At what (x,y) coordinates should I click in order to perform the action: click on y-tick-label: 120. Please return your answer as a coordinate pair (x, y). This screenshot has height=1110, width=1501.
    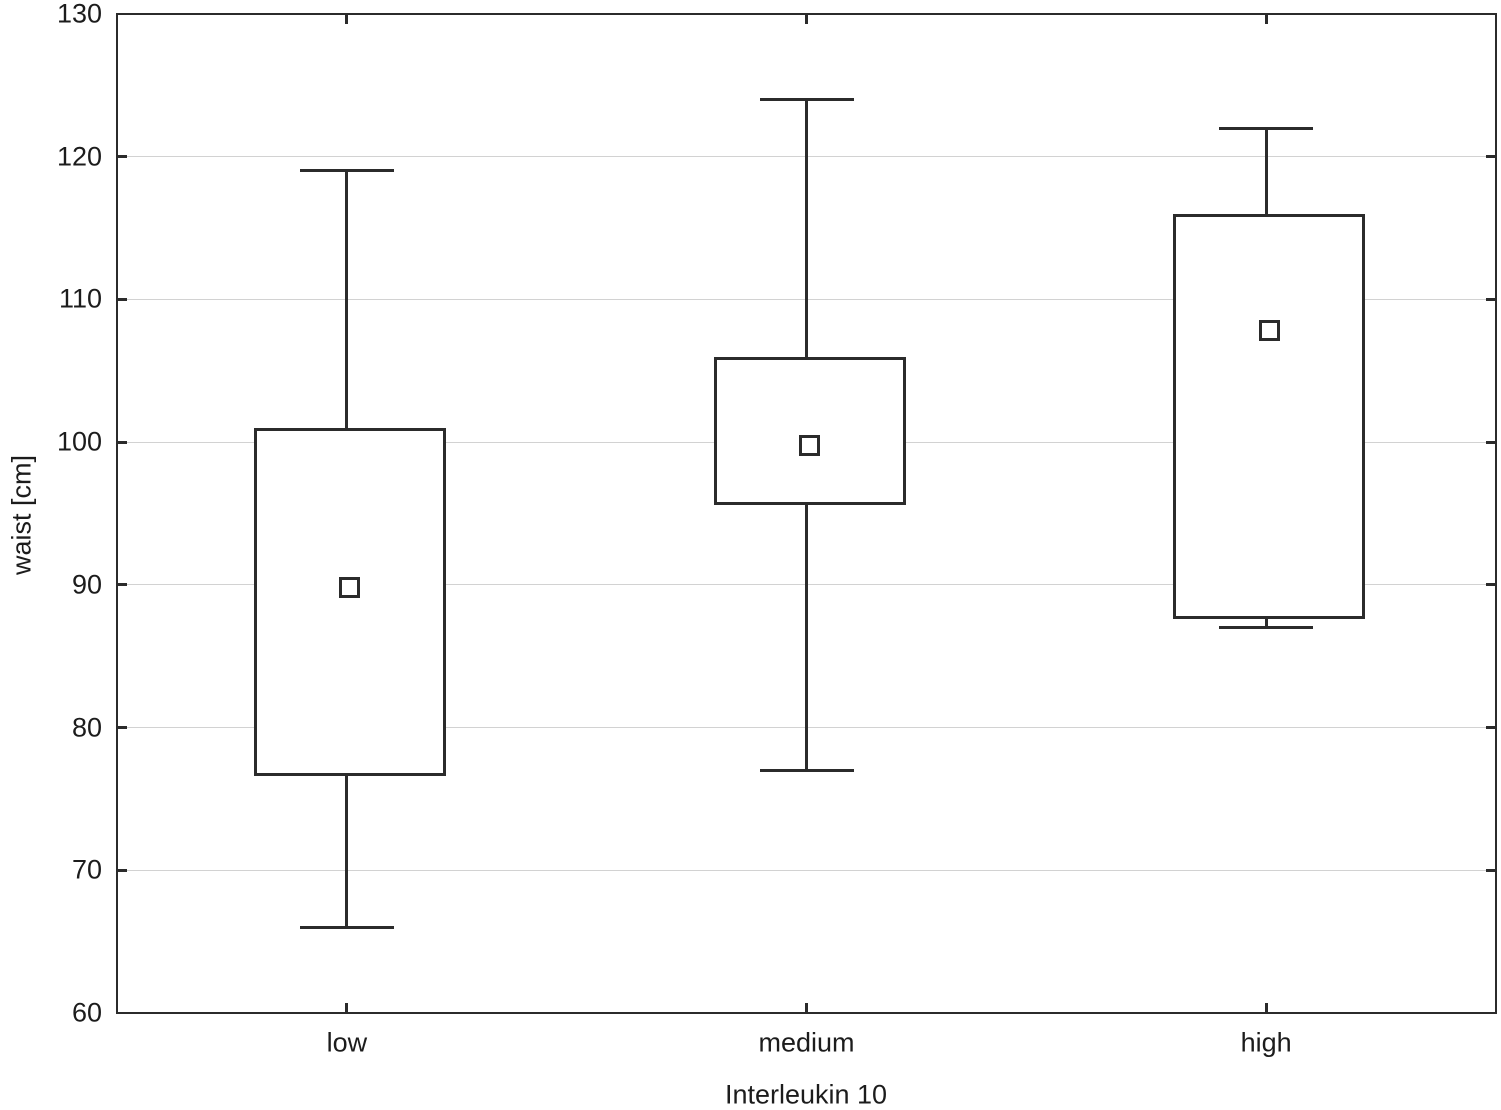
    Looking at the image, I should click on (79, 156).